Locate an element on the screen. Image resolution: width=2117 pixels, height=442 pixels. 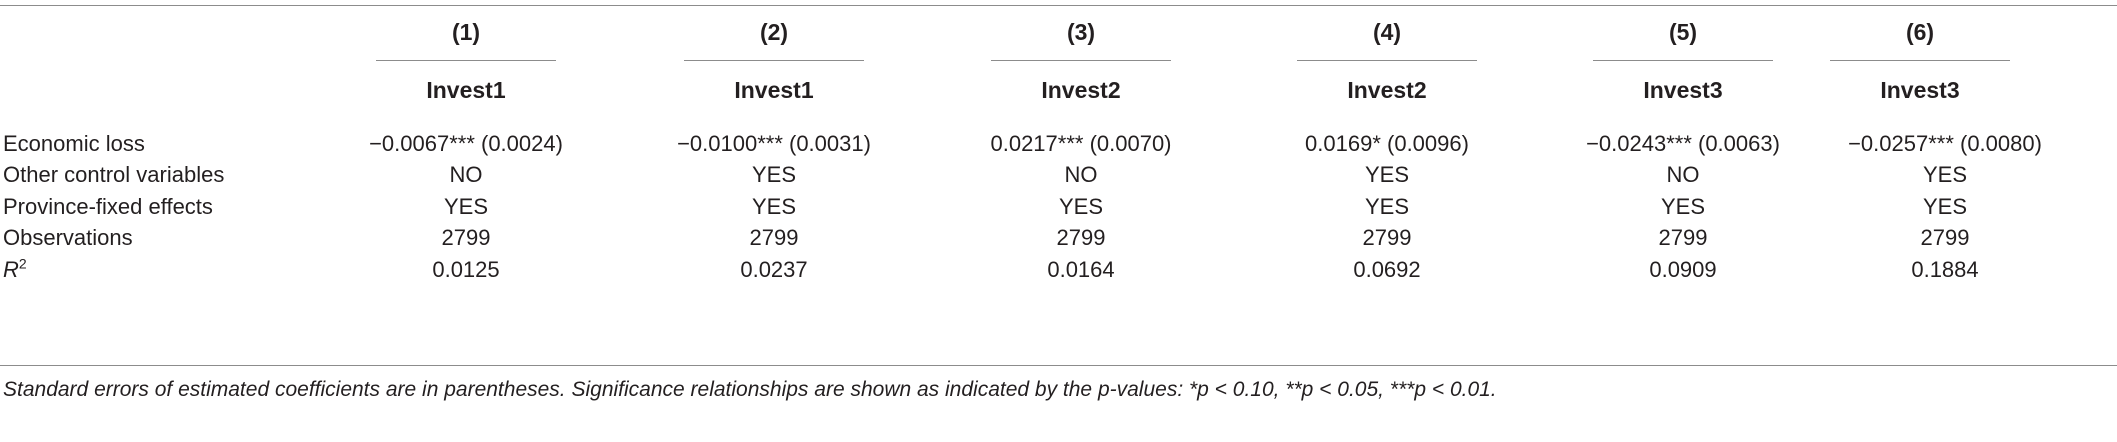
column-number-6: (6) is located at coordinates (1920, 32).